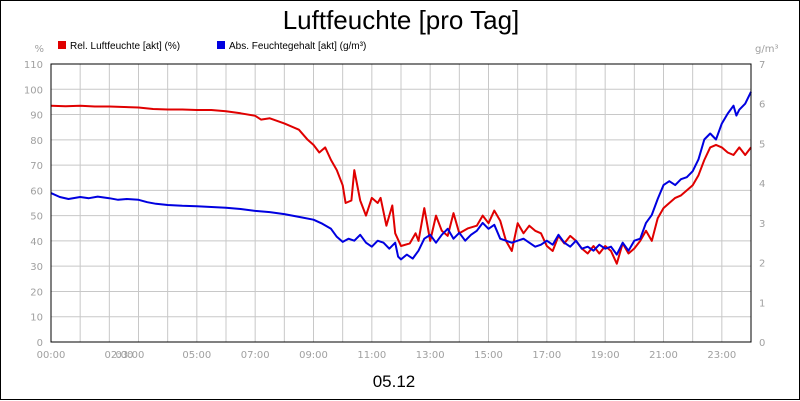 Image resolution: width=800 pixels, height=401 pixels. I want to click on chart-title: Luftfeuchte [pro Tag], so click(401, 20).